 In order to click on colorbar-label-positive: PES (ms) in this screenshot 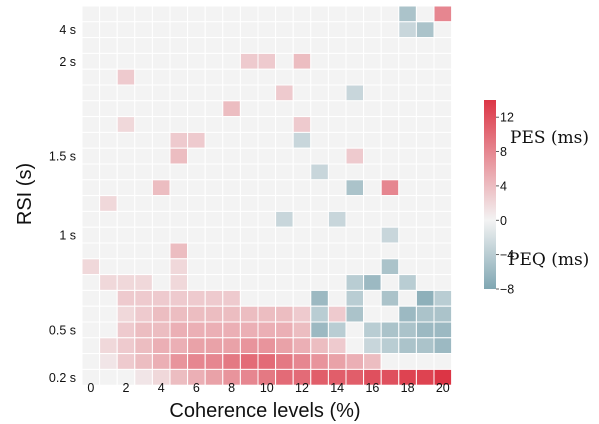, I will do `click(549, 138)`.